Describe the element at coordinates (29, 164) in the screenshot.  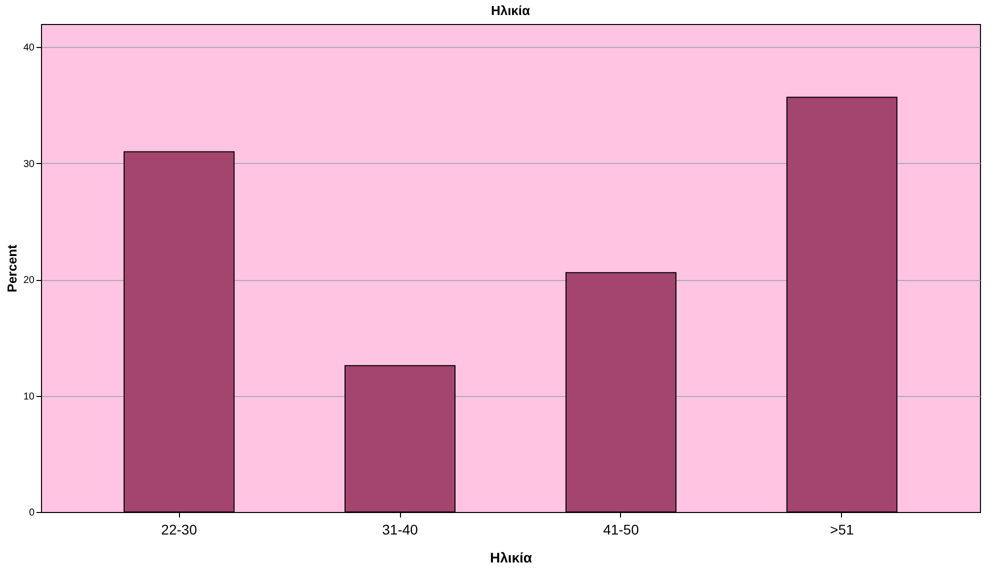
I see `y-tick-label: 30` at that location.